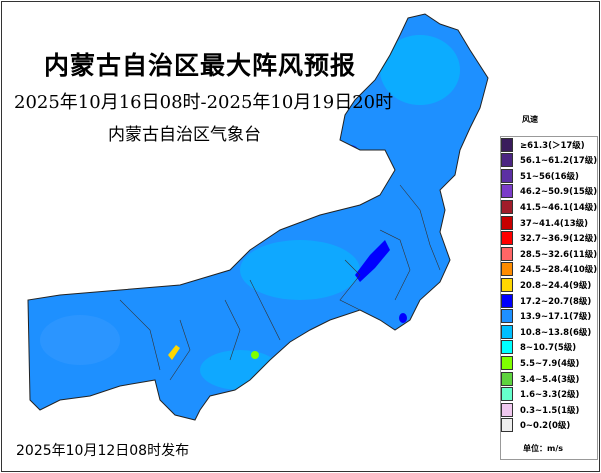 The width and height of the screenshot is (601, 473). Describe the element at coordinates (552, 145) in the screenshot. I see `legend-label: ≥61.3(＞17级)` at that location.